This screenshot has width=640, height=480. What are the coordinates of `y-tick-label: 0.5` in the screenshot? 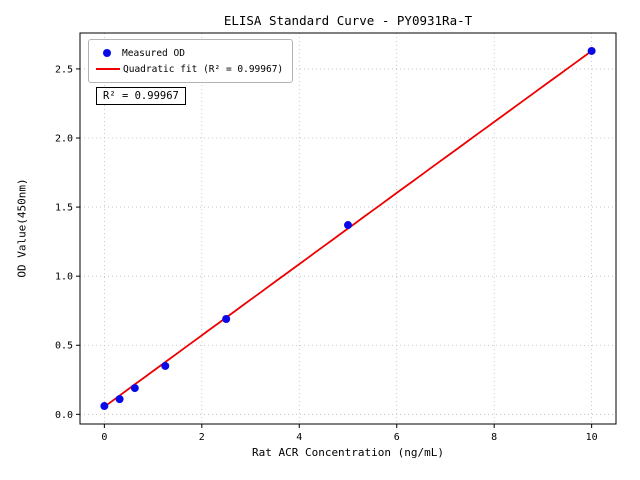 It's located at (64, 346).